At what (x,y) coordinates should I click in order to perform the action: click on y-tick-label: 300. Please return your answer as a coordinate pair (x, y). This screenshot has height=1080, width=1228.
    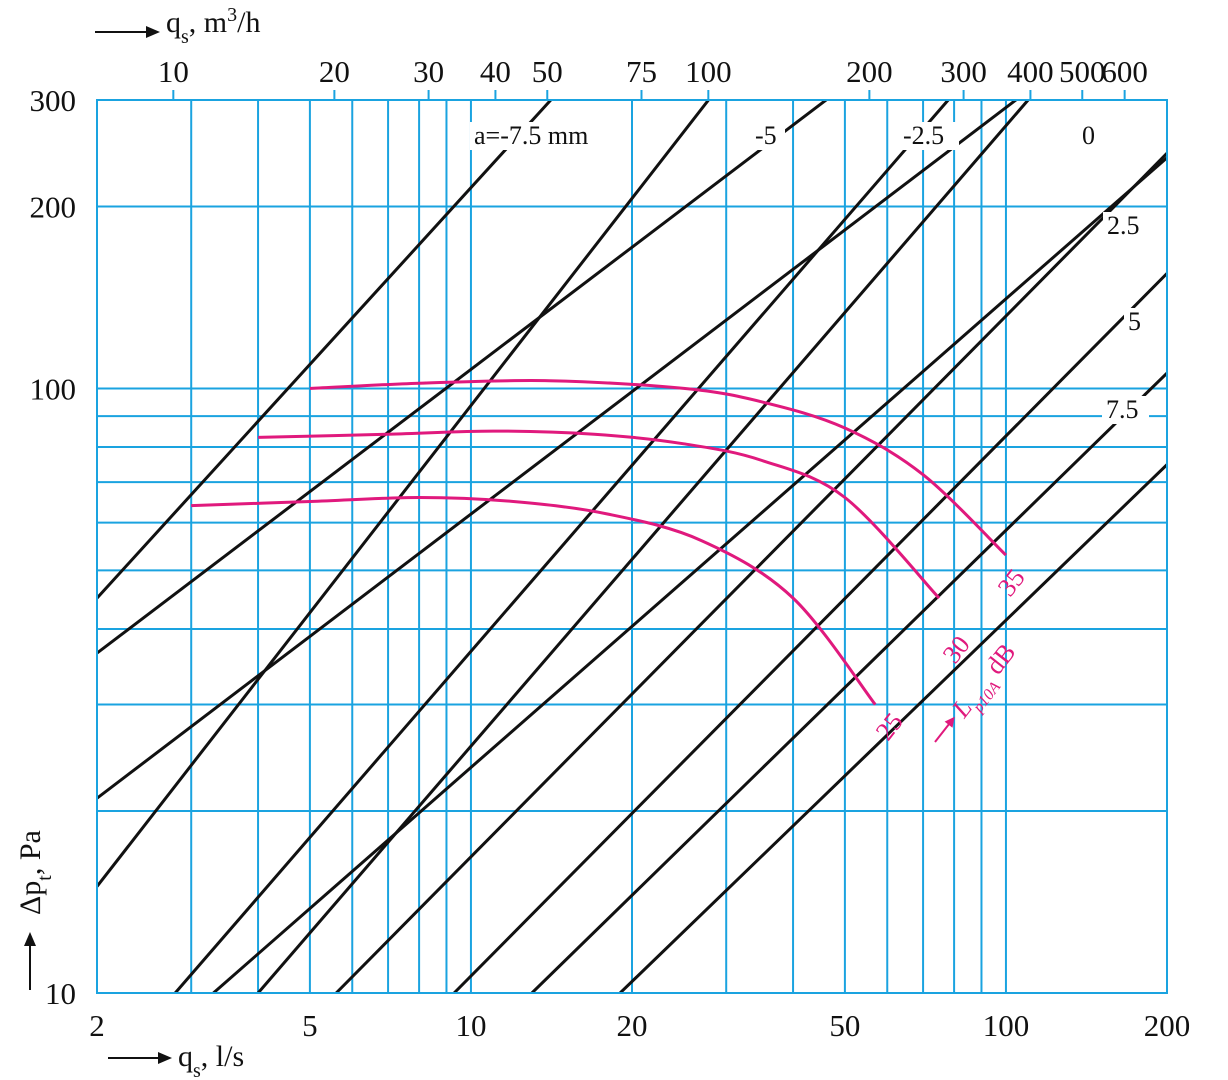
    Looking at the image, I should click on (53, 100).